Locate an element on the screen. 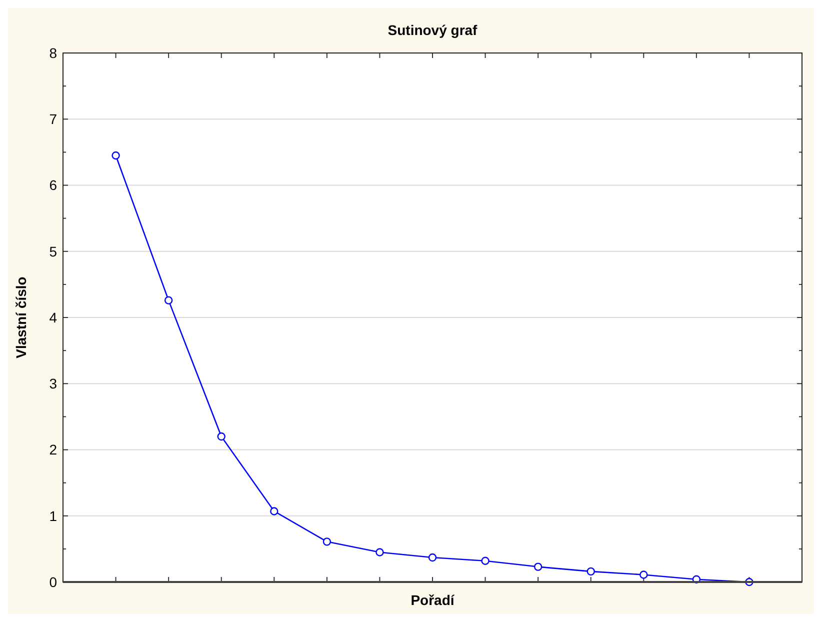  y-tick-label: 2 is located at coordinates (53, 450).